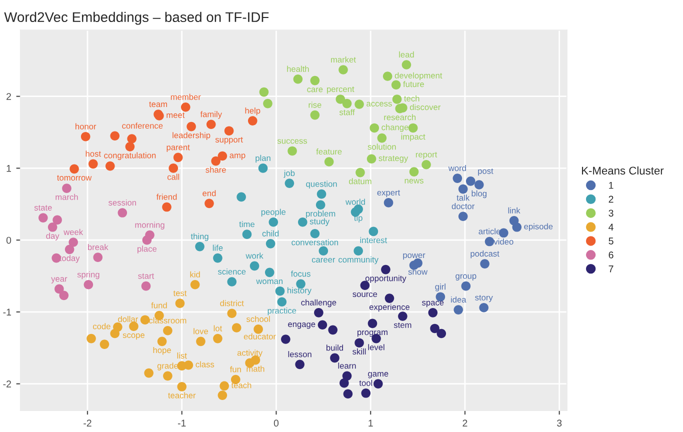  What do you see at coordinates (360, 181) in the screenshot?
I see `data-label: datum` at bounding box center [360, 181].